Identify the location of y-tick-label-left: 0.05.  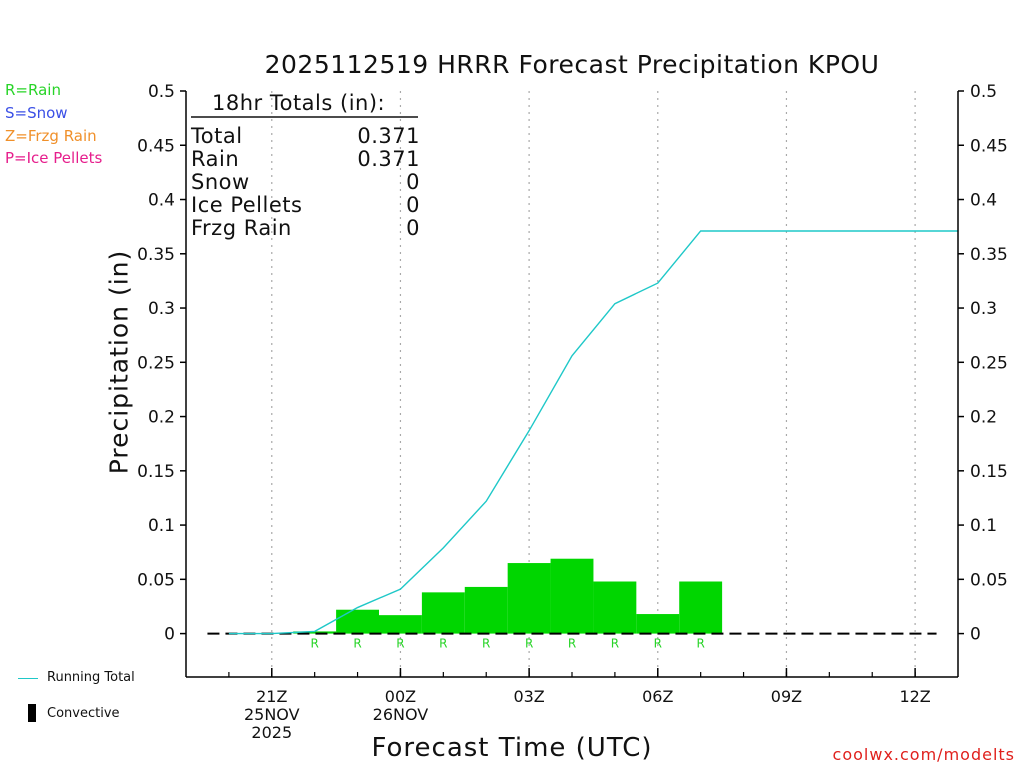
(156, 580).